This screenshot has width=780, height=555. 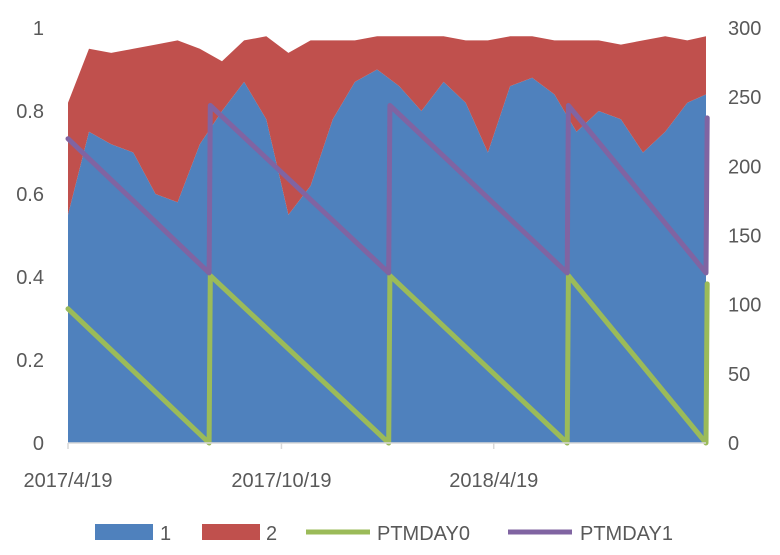 I want to click on y-left-tick-label: 0.4, so click(x=30, y=278).